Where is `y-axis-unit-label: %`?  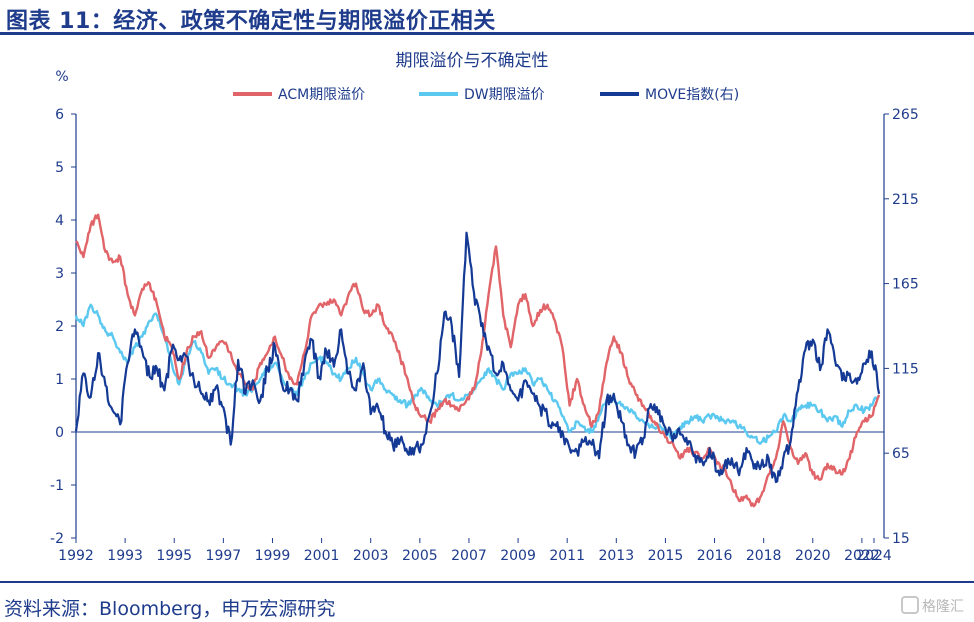 y-axis-unit-label: % is located at coordinates (61, 77).